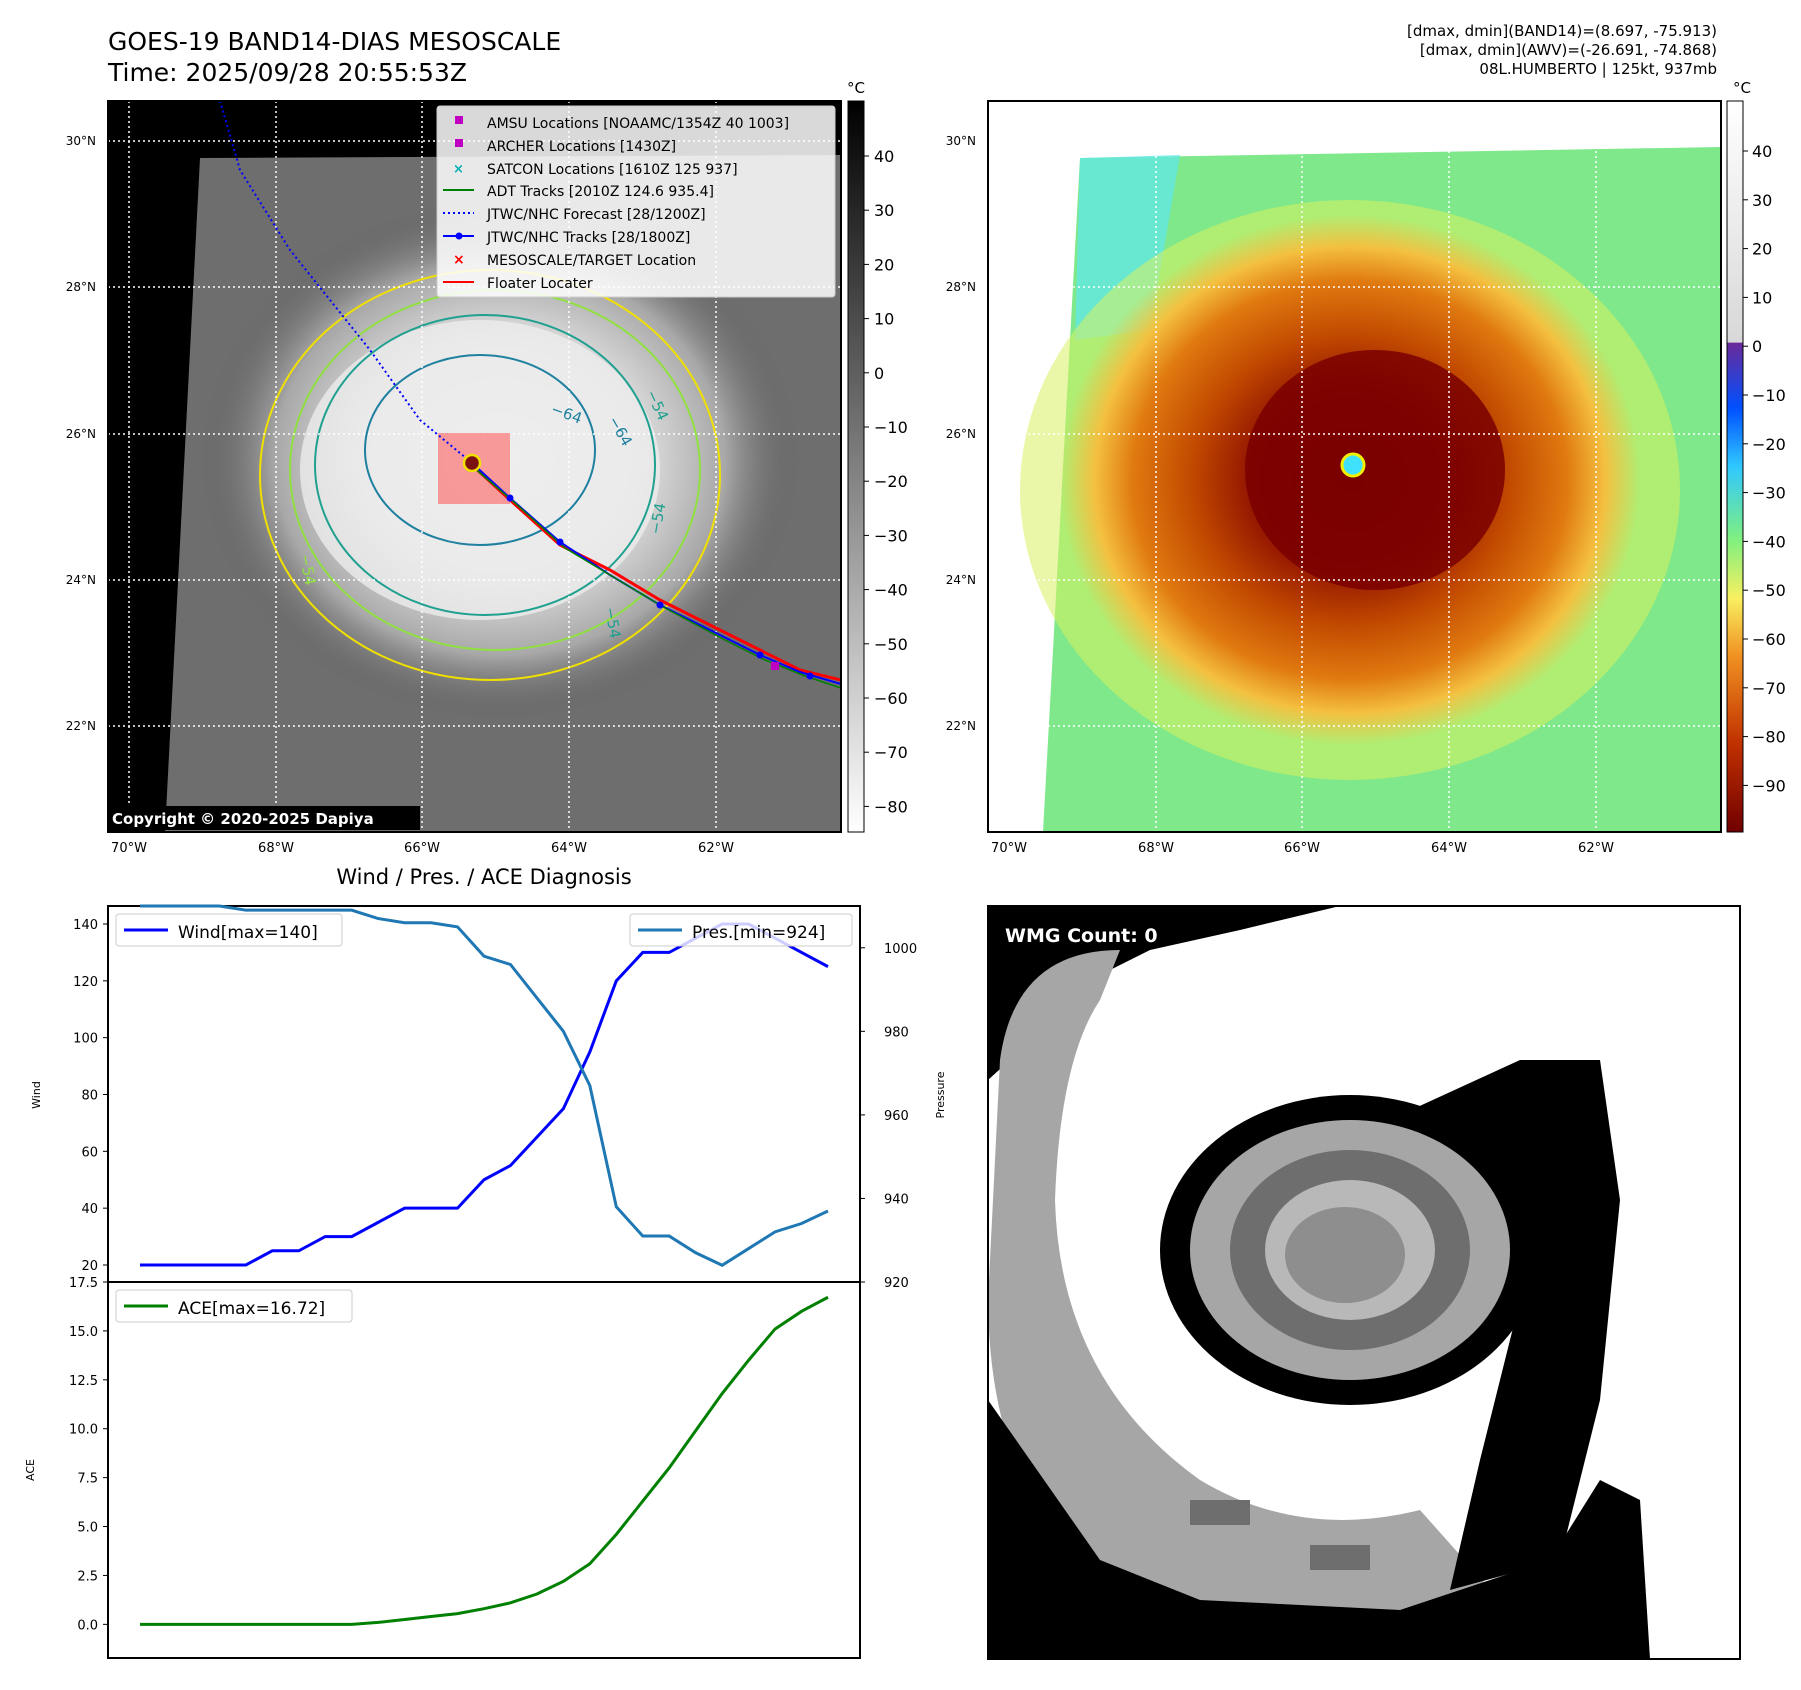 The height and width of the screenshot is (1690, 1801). Describe the element at coordinates (1762, 249) in the screenshot. I see `colorbar-tick-label: 20` at that location.